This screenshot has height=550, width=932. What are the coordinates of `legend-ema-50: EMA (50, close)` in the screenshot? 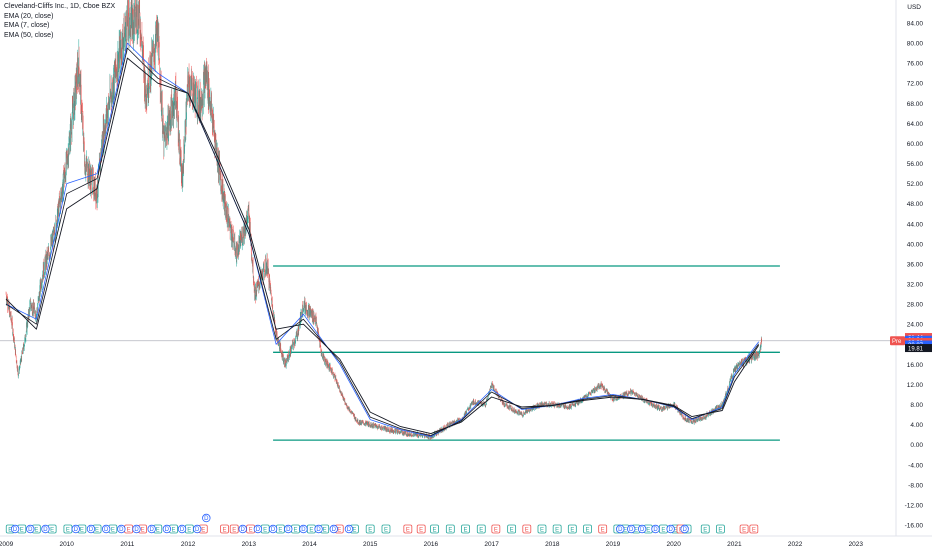 It's located at (29, 35).